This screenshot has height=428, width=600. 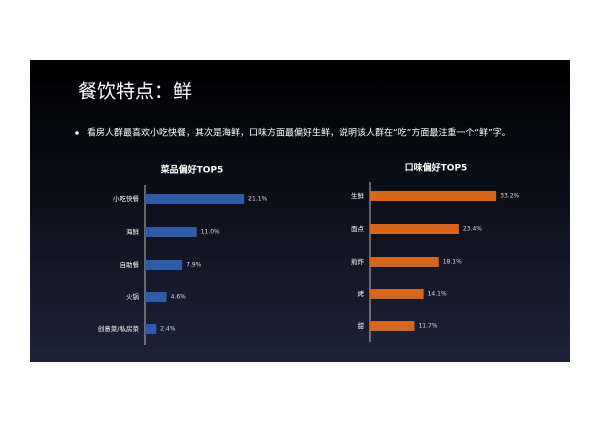 I want to click on category-label: 海鲜, so click(x=133, y=231).